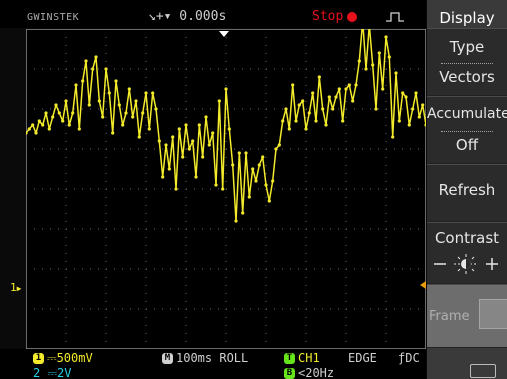  What do you see at coordinates (466, 264) in the screenshot?
I see `contrast-adjust-icon` at bounding box center [466, 264].